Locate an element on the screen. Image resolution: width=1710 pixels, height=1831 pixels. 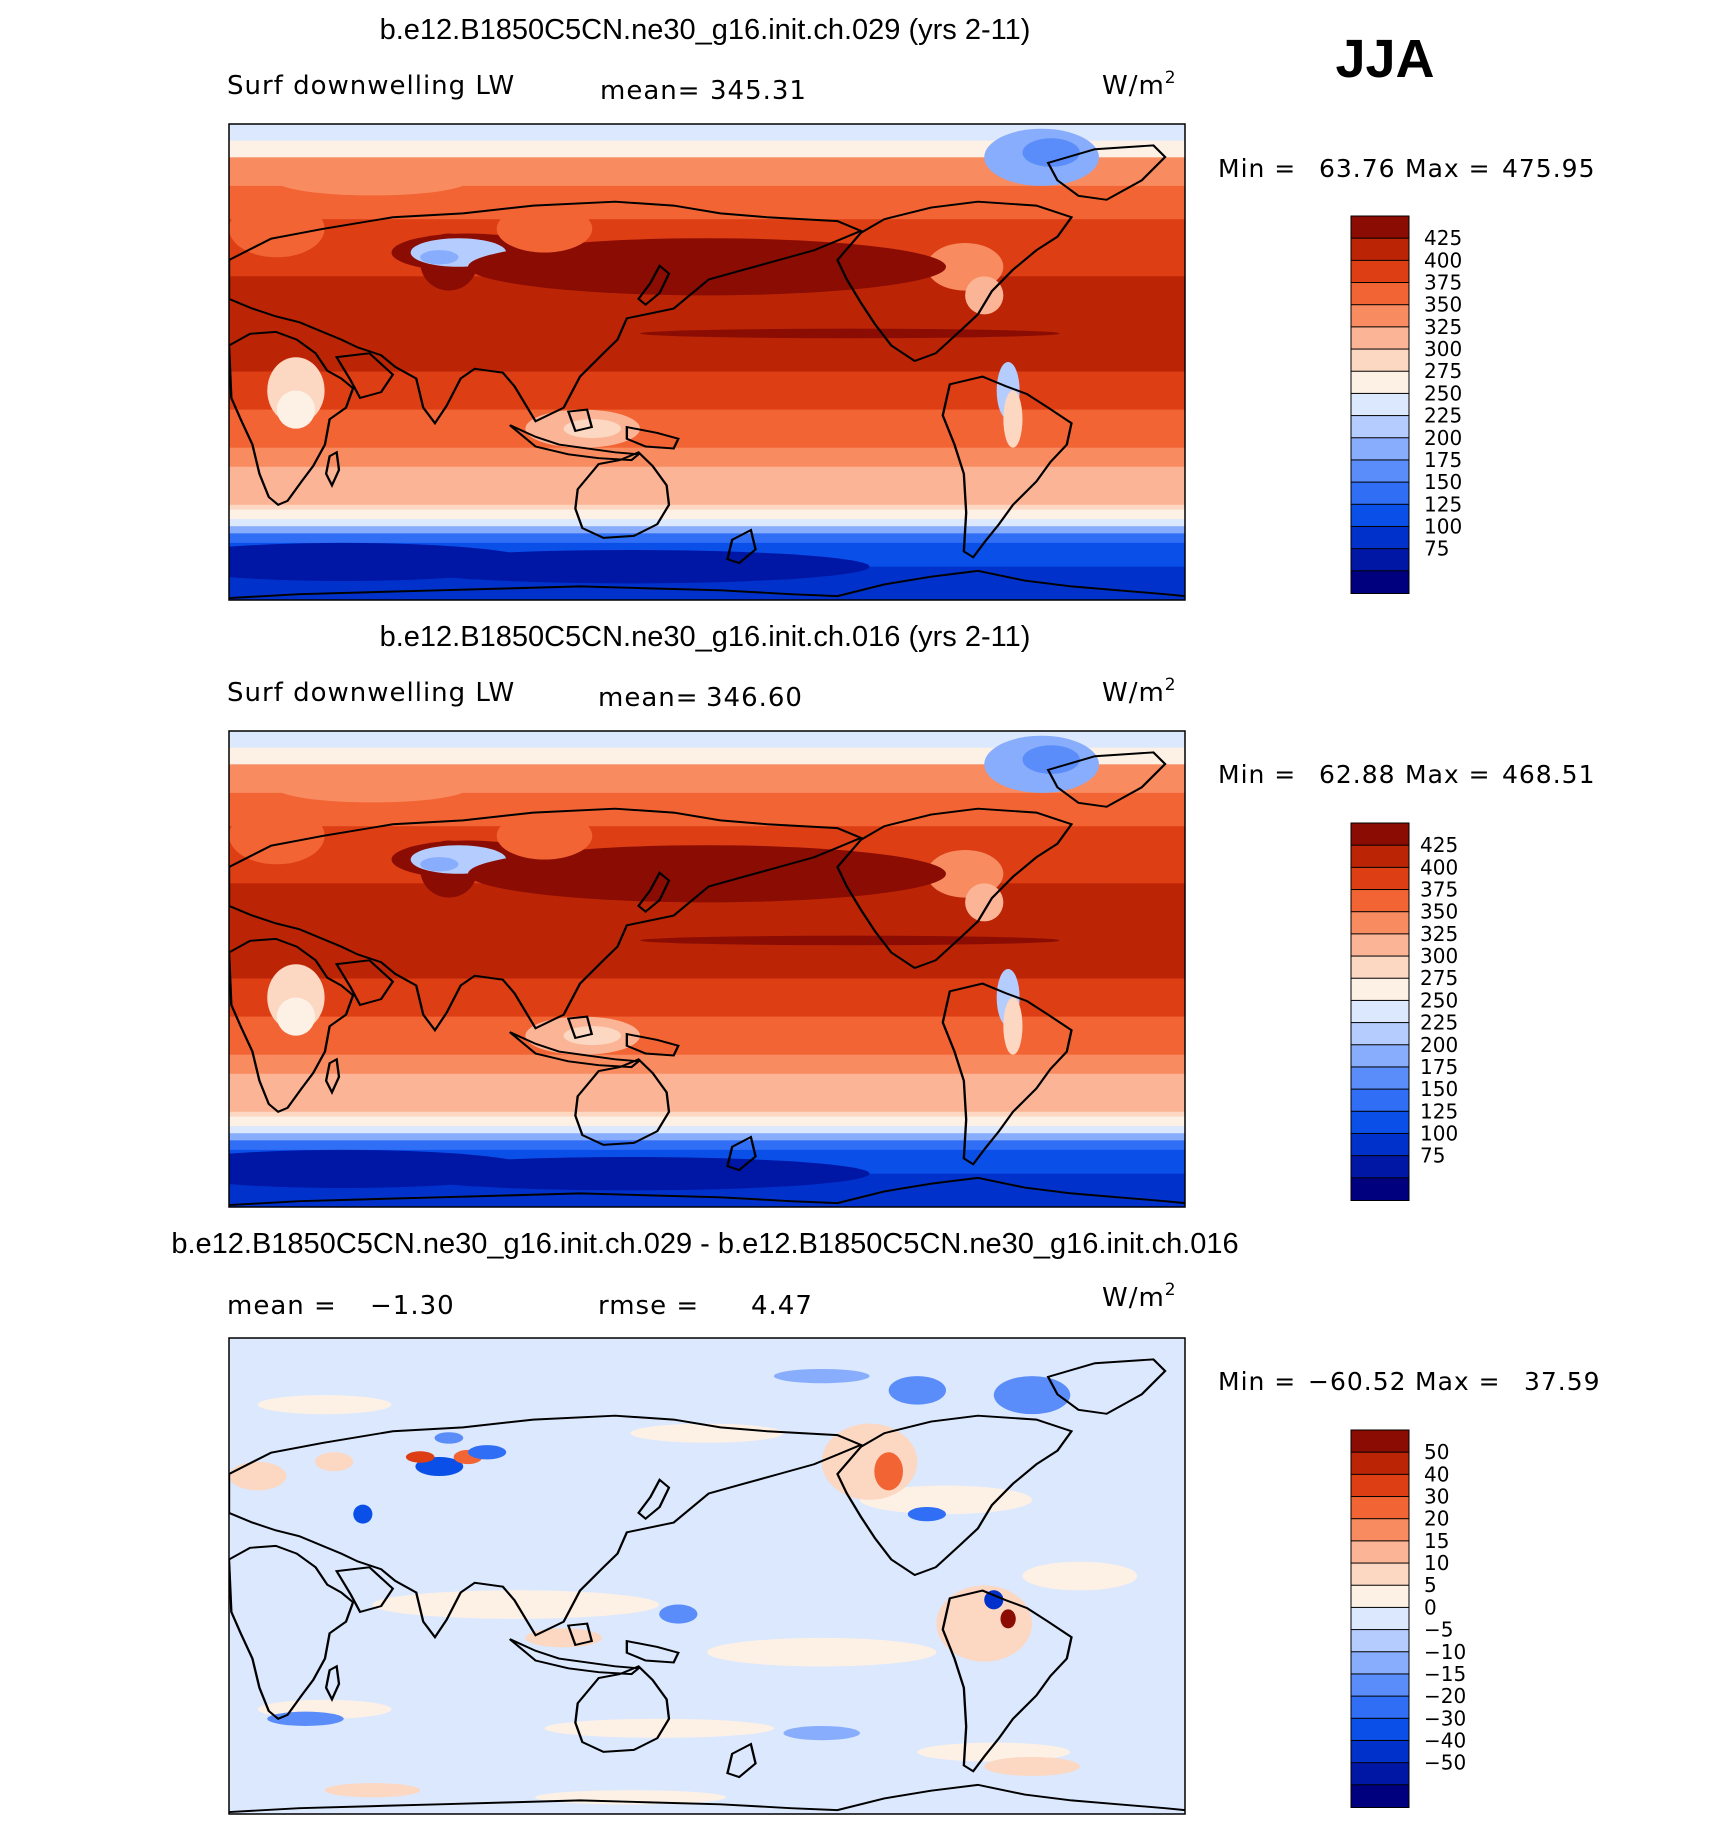
max-value: 468.51 is located at coordinates (1548, 774).